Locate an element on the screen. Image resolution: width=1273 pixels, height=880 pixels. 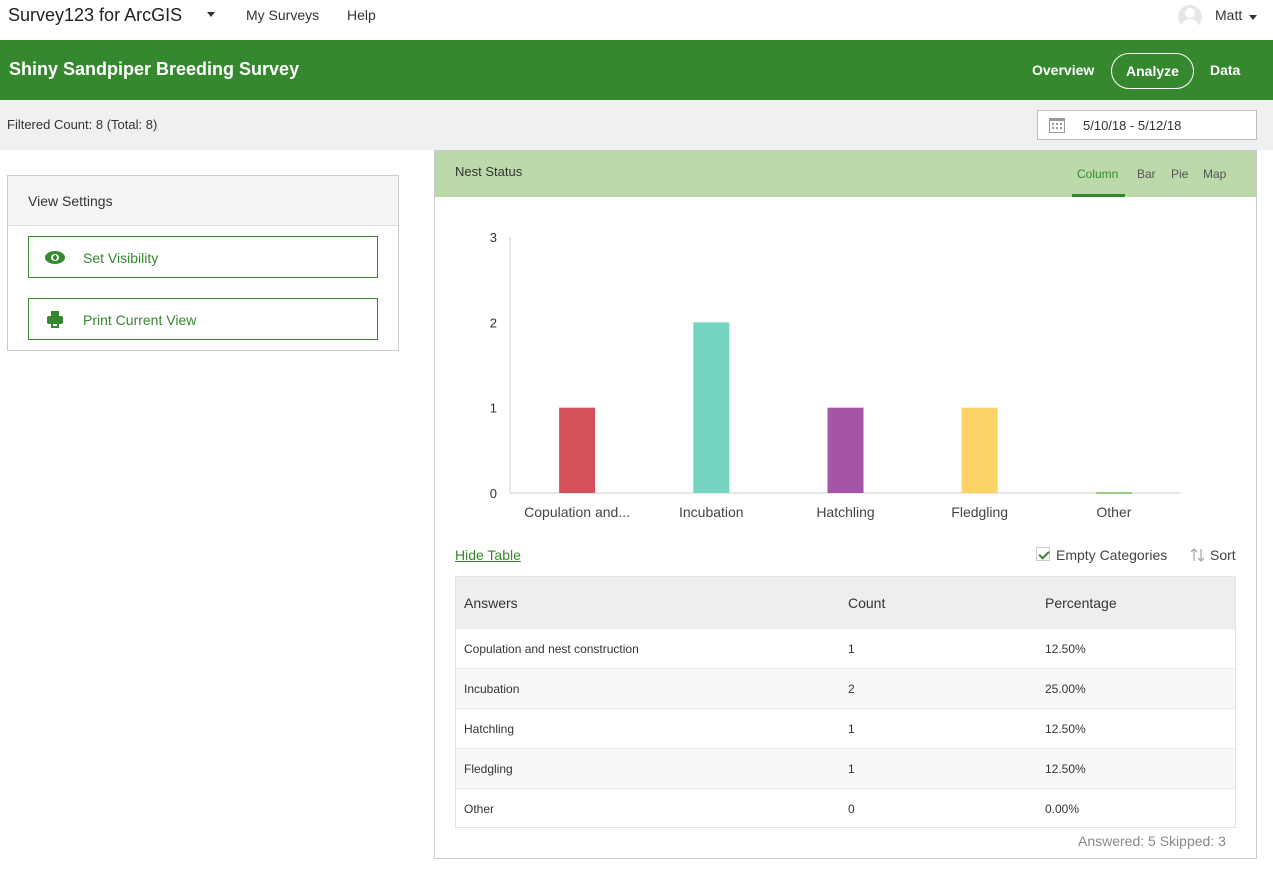
calendar-icon is located at coordinates (1057, 125).